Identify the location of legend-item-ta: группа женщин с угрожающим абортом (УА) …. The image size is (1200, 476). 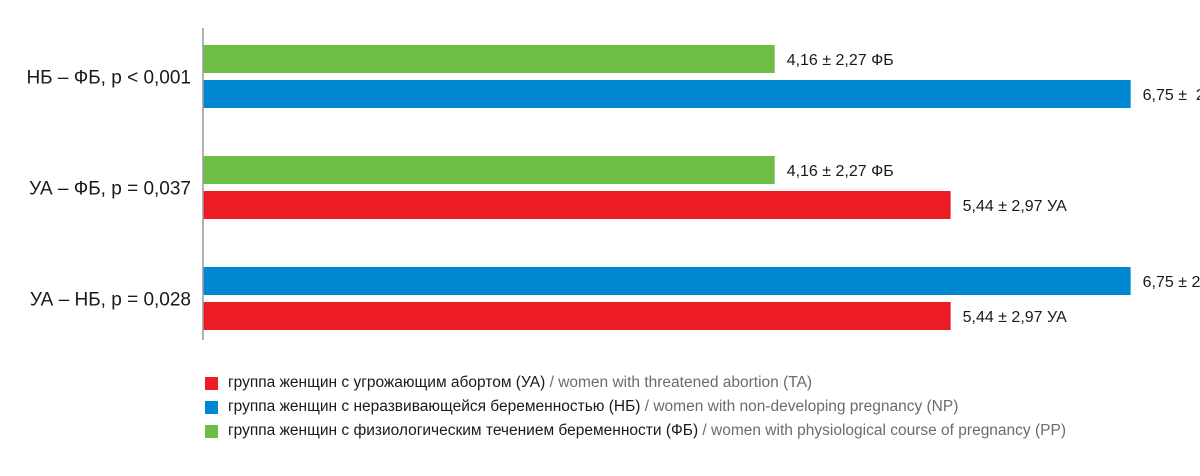
(635, 383).